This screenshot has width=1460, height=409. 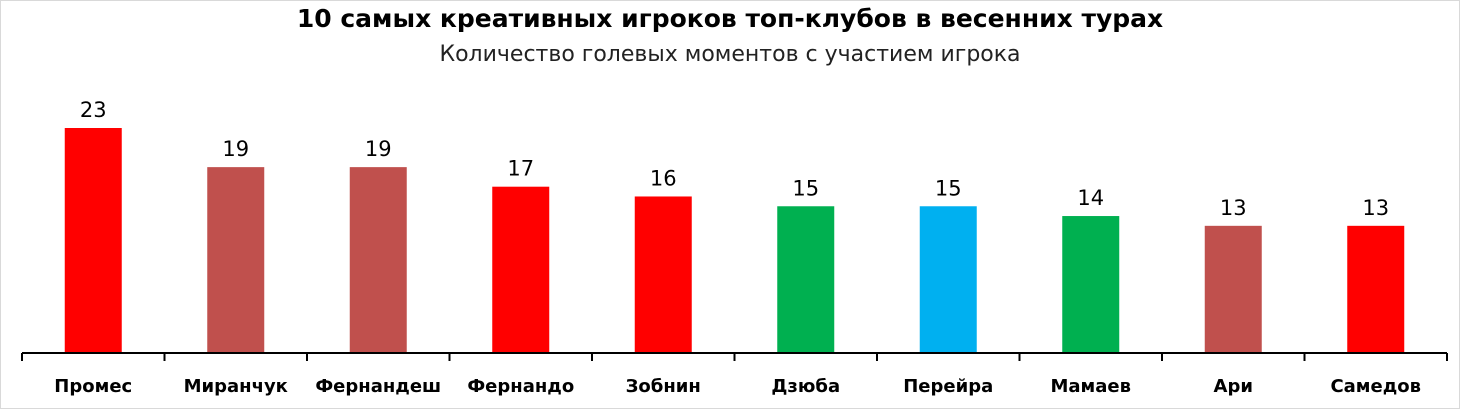 I want to click on x-tick-label: Зобнин, so click(x=663, y=386).